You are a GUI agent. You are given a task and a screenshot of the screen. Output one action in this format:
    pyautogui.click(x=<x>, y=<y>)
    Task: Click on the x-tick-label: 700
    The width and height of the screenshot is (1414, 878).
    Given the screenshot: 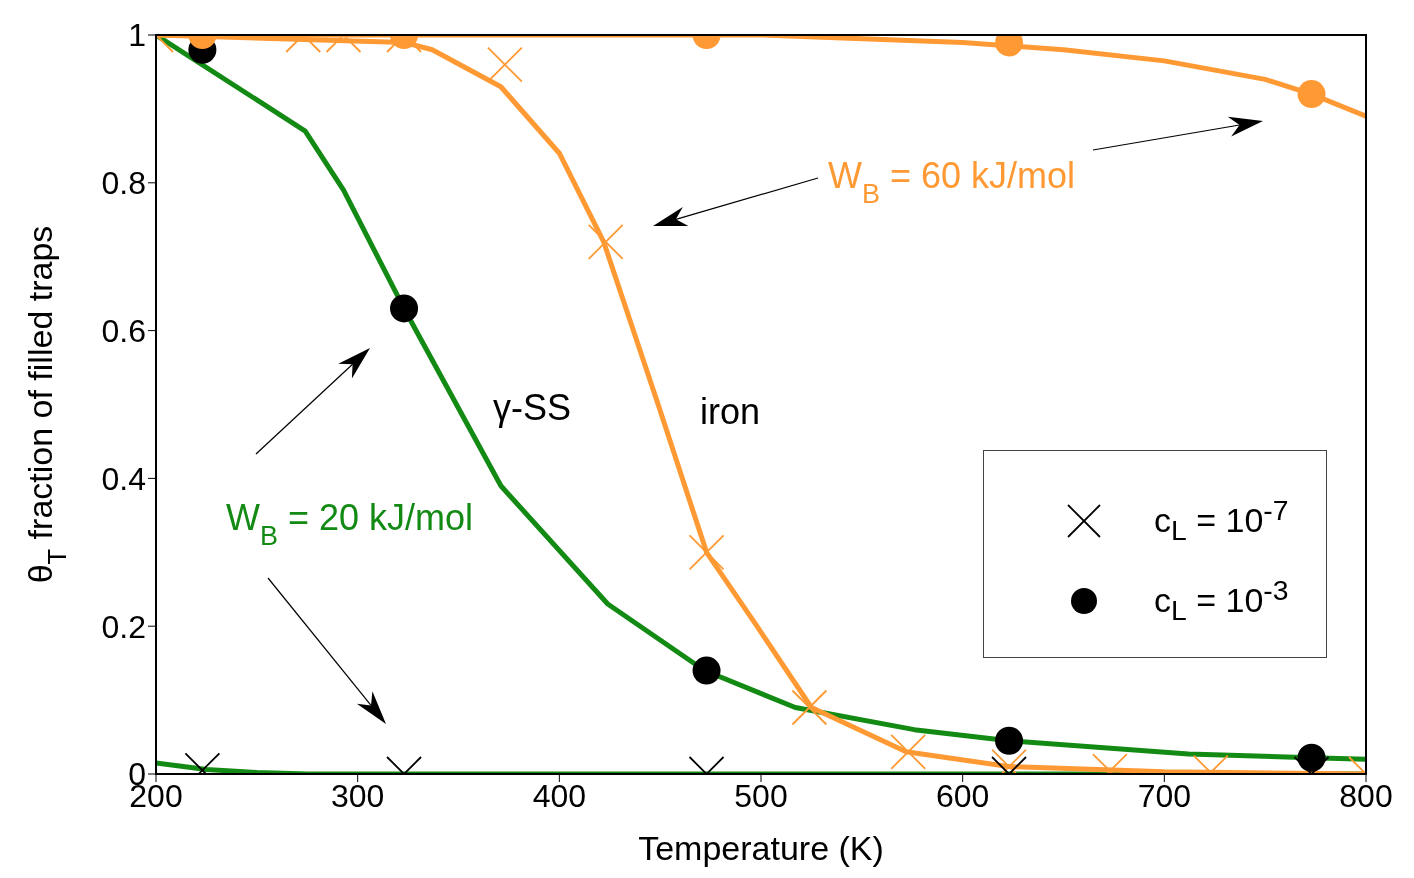 What is the action you would take?
    pyautogui.click(x=1164, y=795)
    